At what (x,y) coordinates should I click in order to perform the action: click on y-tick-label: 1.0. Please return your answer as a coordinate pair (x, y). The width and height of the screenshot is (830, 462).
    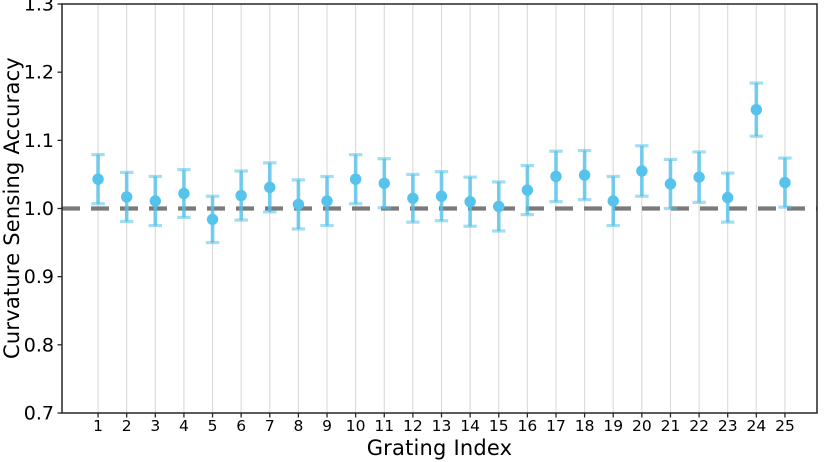
    Looking at the image, I should click on (39, 209).